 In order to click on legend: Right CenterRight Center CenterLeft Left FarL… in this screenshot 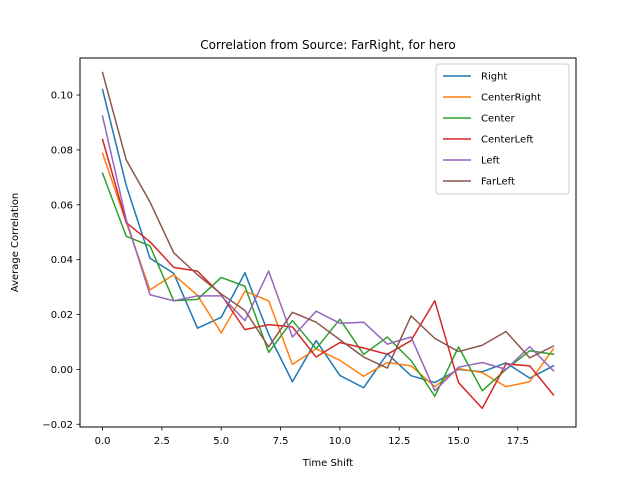, I will do `click(502, 129)`.